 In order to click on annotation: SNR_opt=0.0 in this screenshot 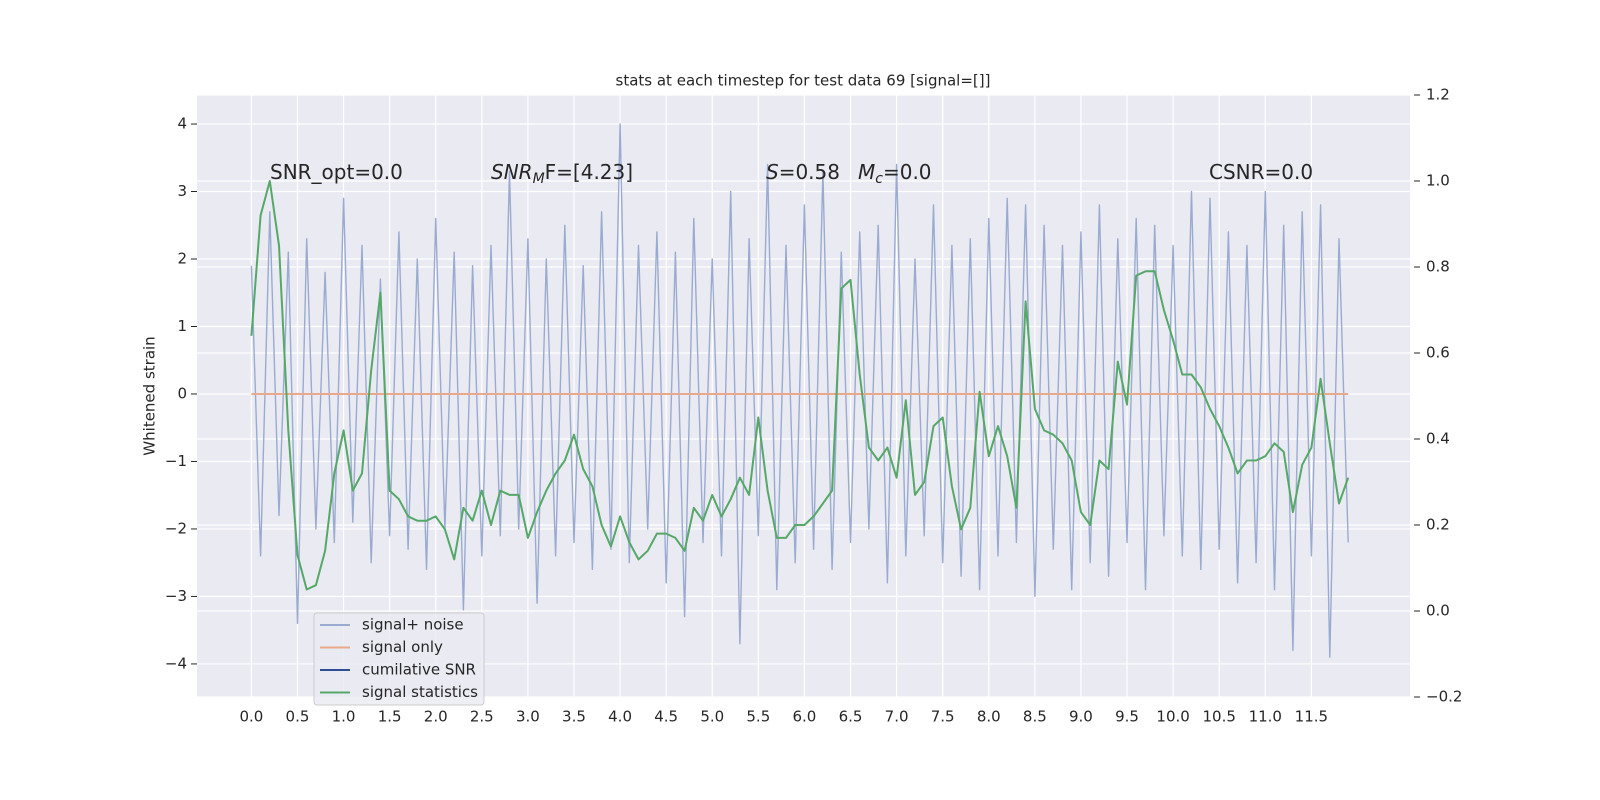, I will do `click(336, 172)`.